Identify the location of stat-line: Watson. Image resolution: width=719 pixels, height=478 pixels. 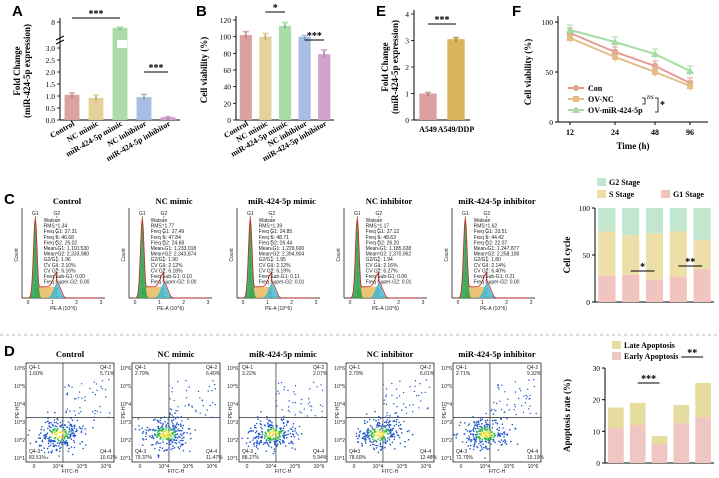
(374, 221).